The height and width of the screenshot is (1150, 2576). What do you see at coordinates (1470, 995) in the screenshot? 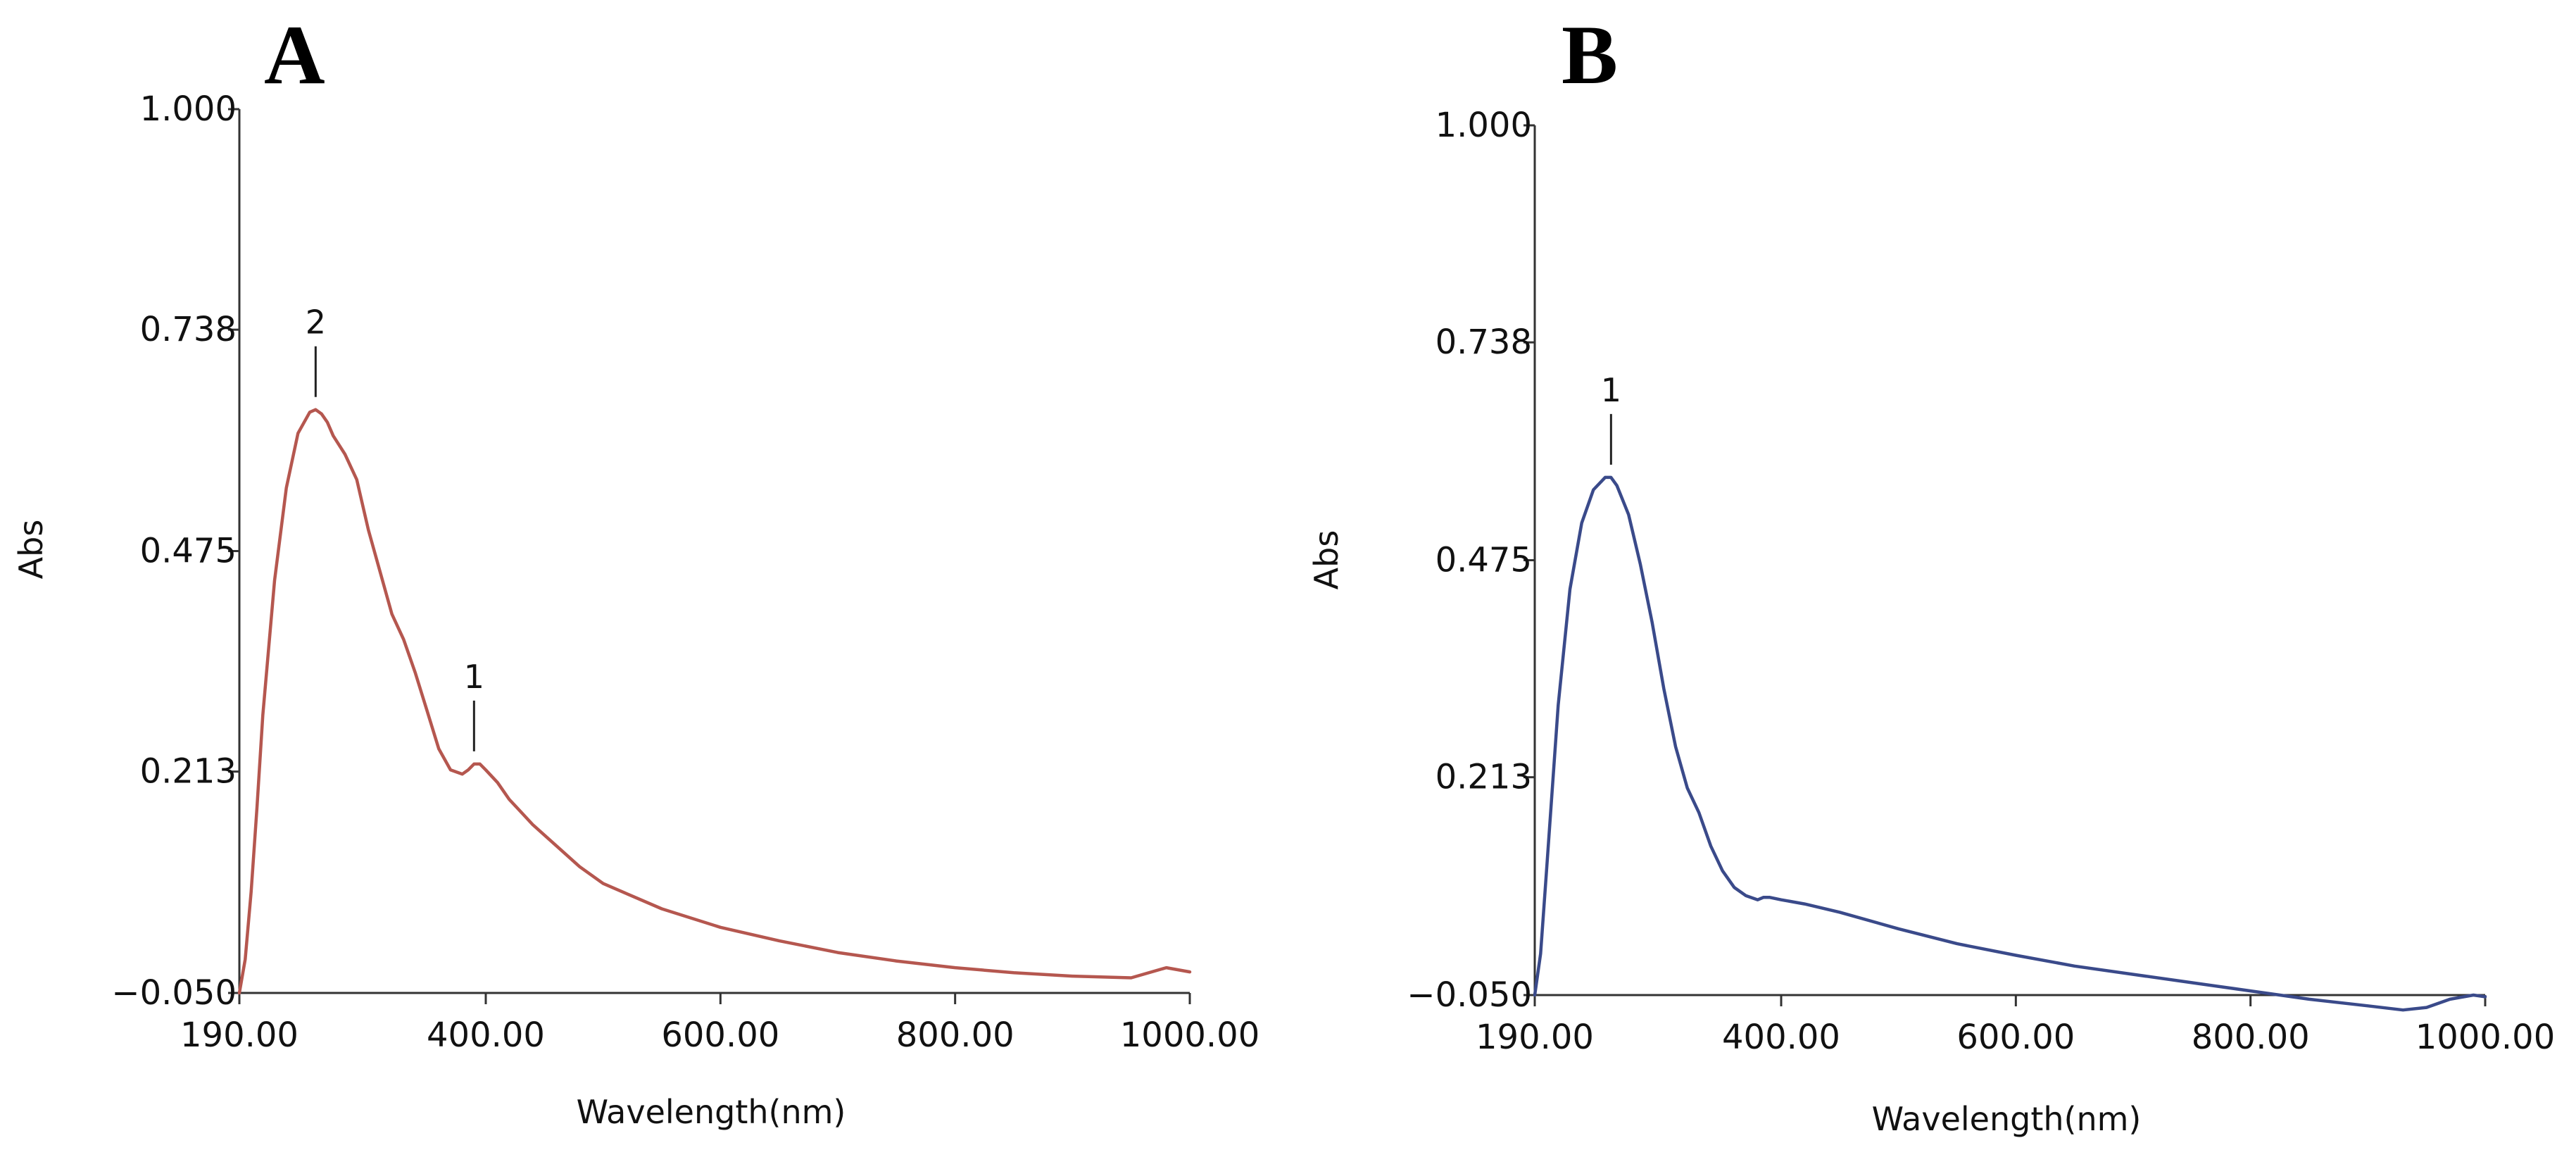
I see `panel-b-y-tick-label: −0.050` at bounding box center [1470, 995].